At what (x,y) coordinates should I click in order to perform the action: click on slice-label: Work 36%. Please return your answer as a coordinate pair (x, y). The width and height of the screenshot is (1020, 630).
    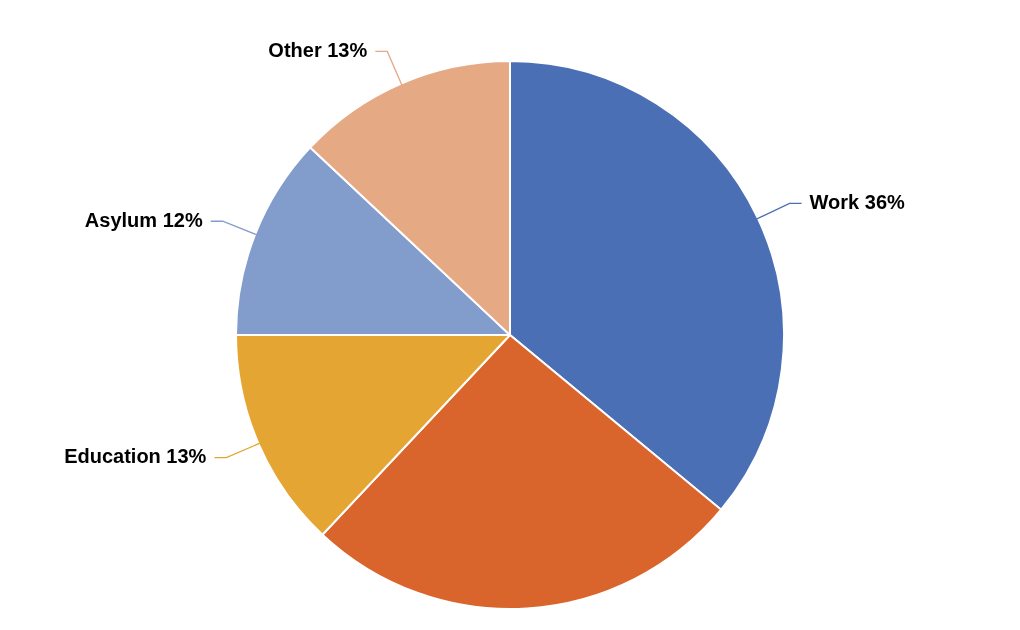
    Looking at the image, I should click on (857, 201).